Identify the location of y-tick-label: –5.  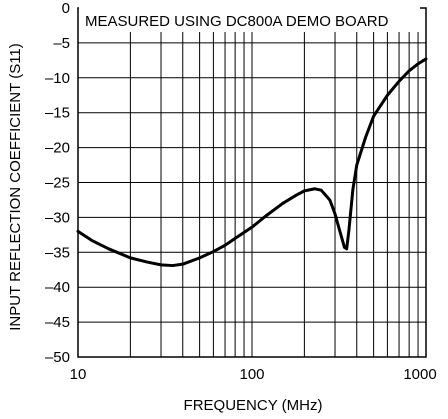
(61, 43).